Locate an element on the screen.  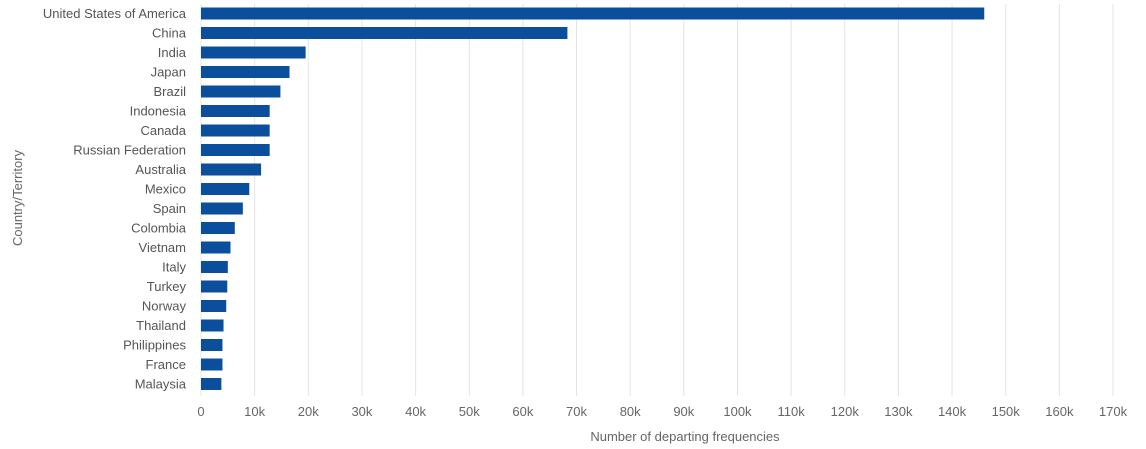
category-label: Philippines is located at coordinates (154, 345).